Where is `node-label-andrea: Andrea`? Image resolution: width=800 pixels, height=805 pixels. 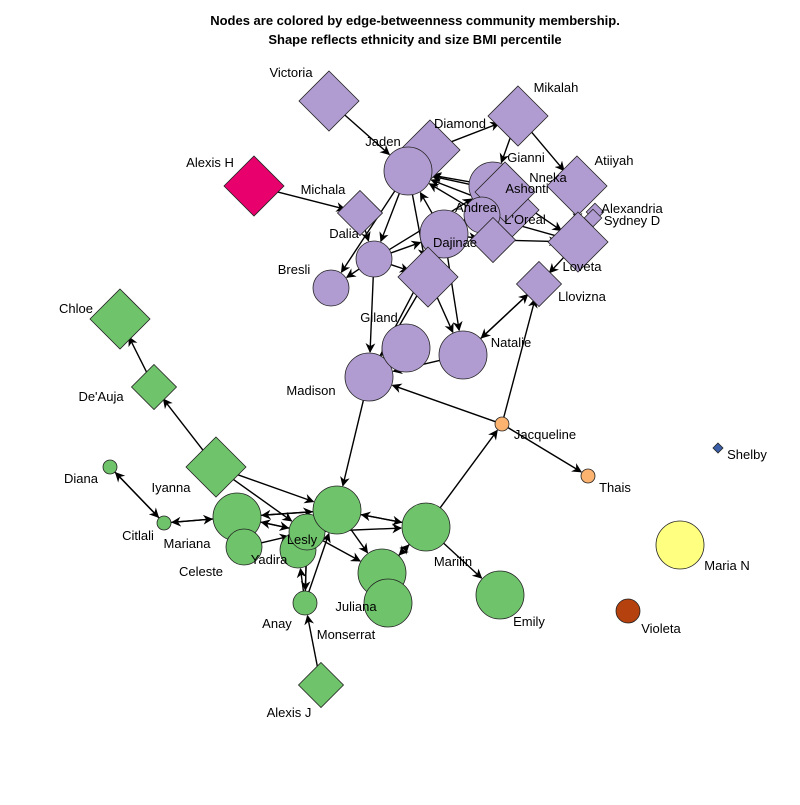 node-label-andrea: Andrea is located at coordinates (476, 207).